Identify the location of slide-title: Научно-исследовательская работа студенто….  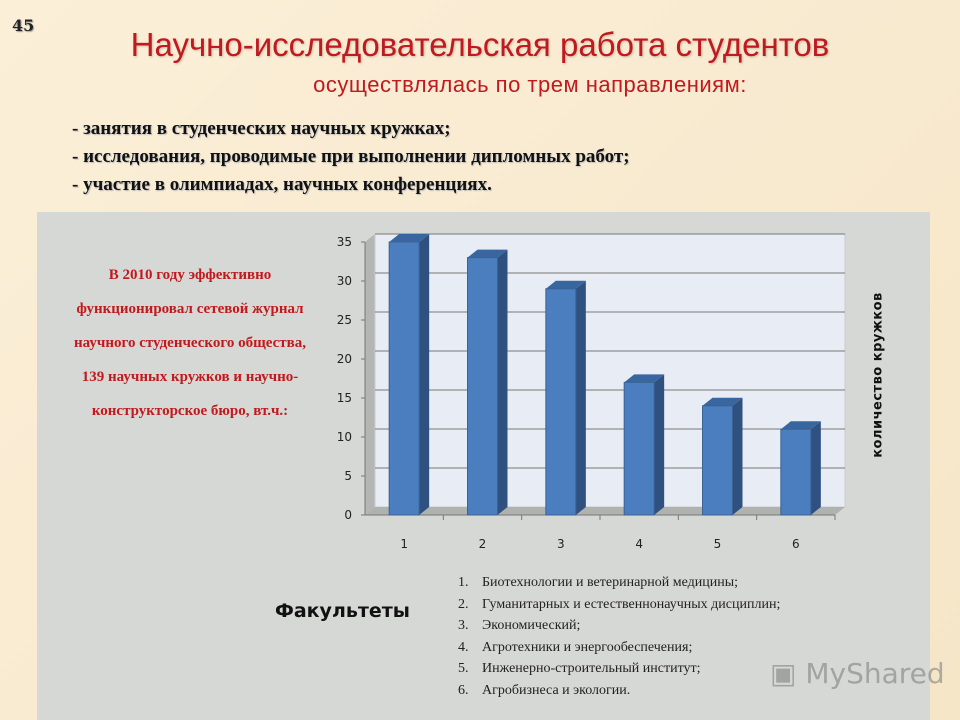
(480, 44).